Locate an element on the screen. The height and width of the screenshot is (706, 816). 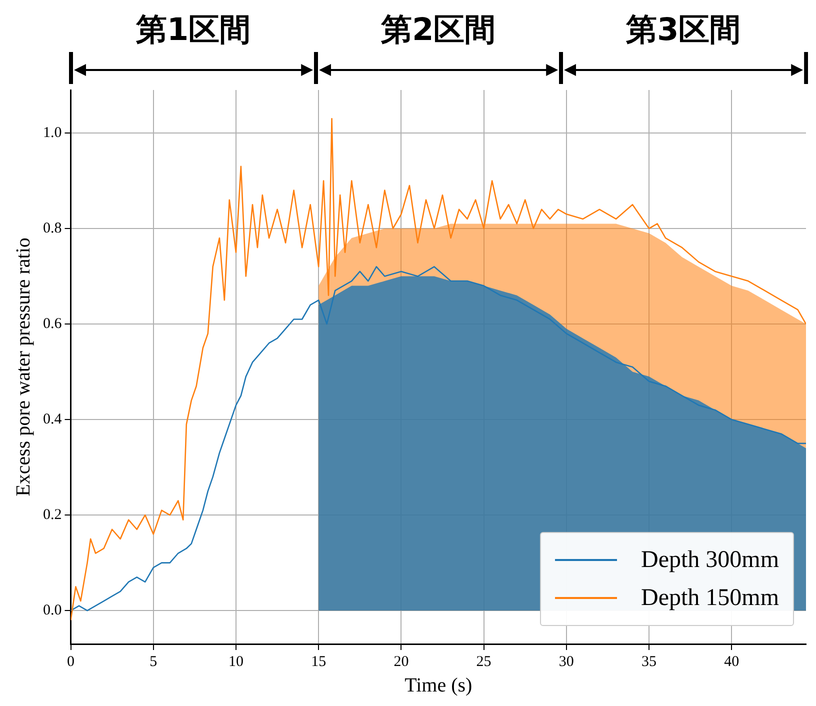
text: 第2区間 is located at coordinates (438, 30).